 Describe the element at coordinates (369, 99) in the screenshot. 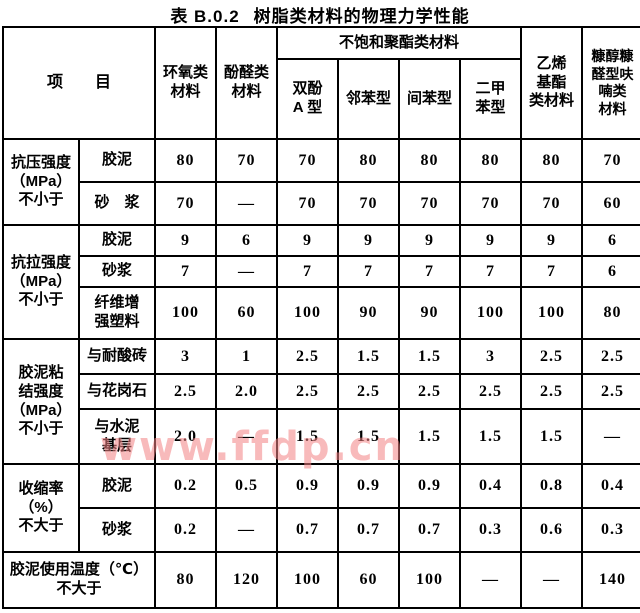

I see `column-header-ortho: 邻苯型` at that location.